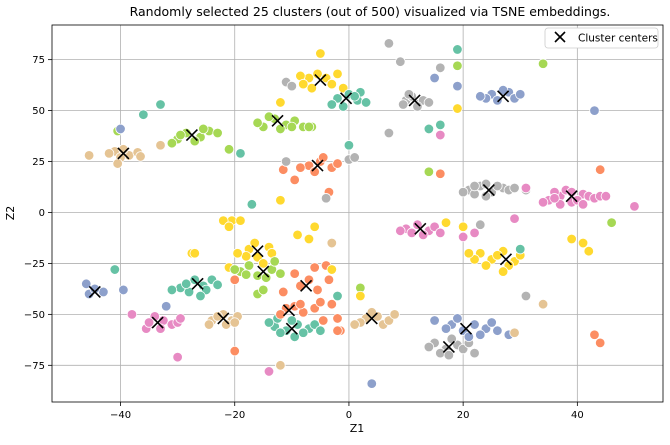 This screenshot has width=670, height=445. What do you see at coordinates (34, 264) in the screenshot?
I see `y-tick-label: −25` at bounding box center [34, 264].